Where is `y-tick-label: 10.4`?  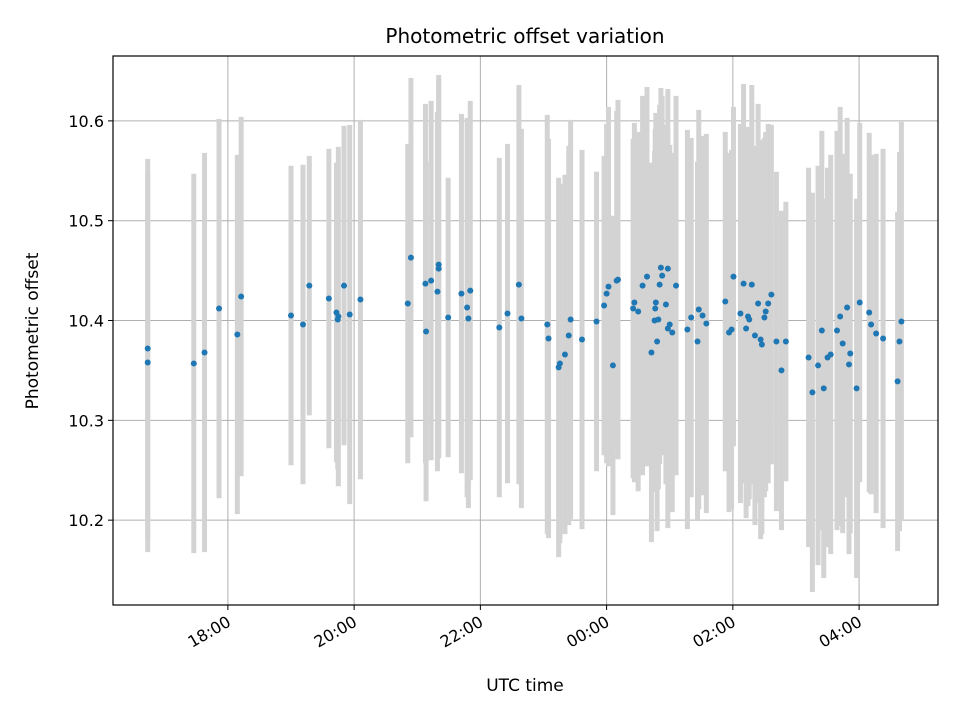
y-tick-label: 10.4 is located at coordinates (86, 321).